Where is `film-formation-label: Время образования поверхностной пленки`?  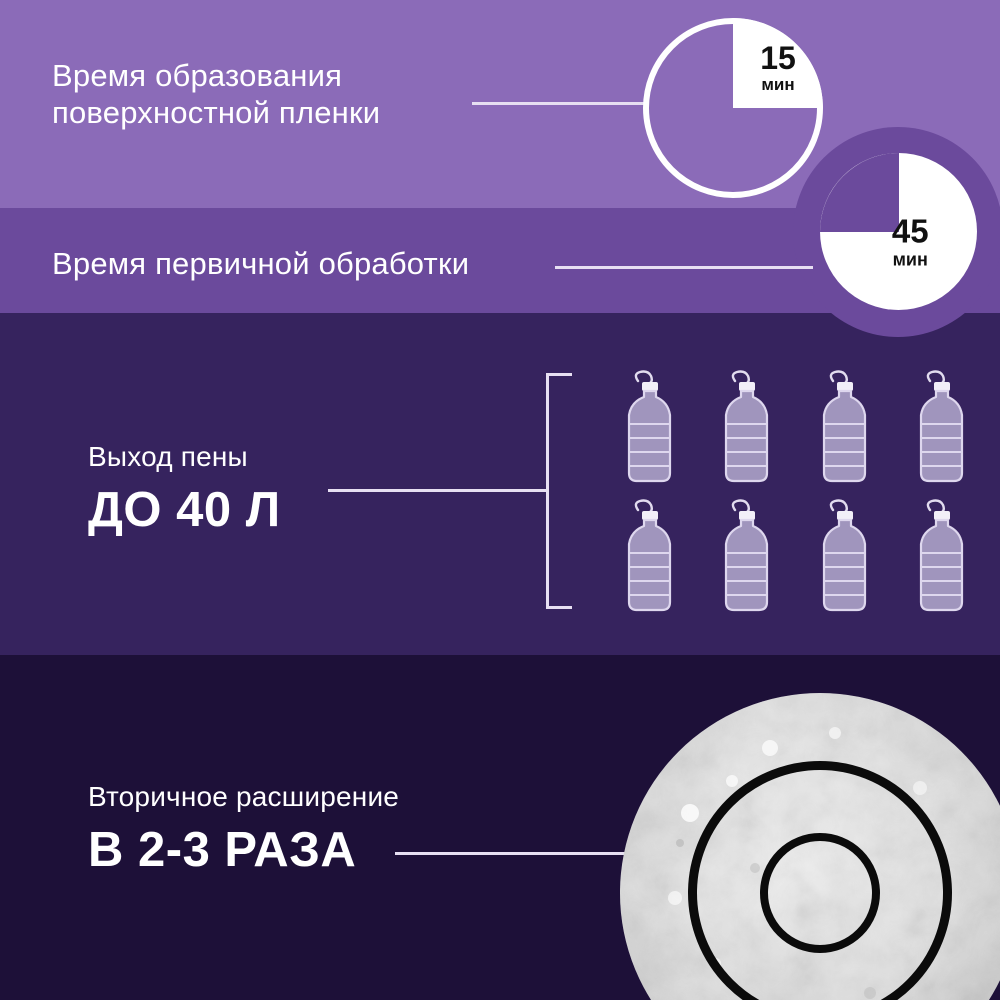
film-formation-label: Время образования поверхностной пленки is located at coordinates (216, 94).